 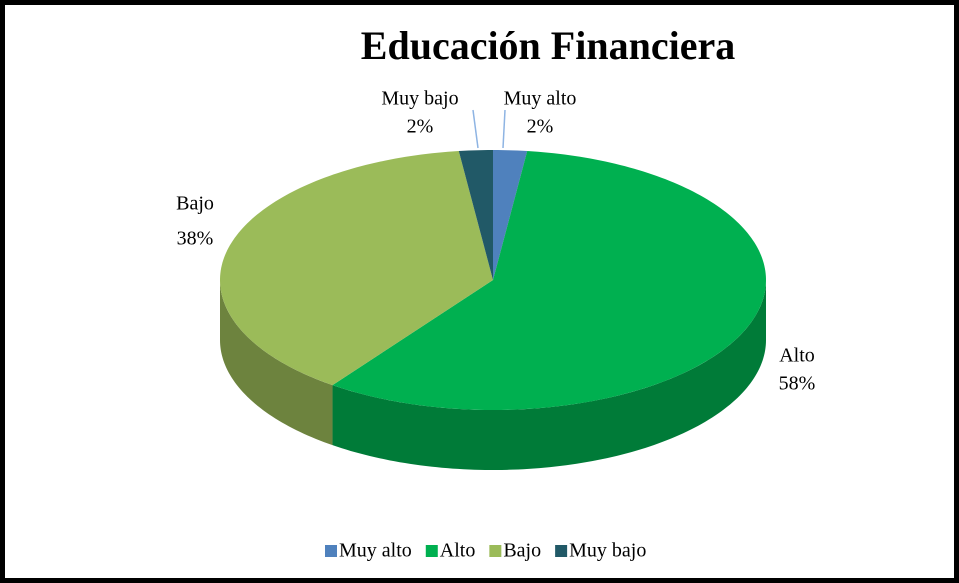 I want to click on legend-label: Muy alto, so click(x=375, y=551).